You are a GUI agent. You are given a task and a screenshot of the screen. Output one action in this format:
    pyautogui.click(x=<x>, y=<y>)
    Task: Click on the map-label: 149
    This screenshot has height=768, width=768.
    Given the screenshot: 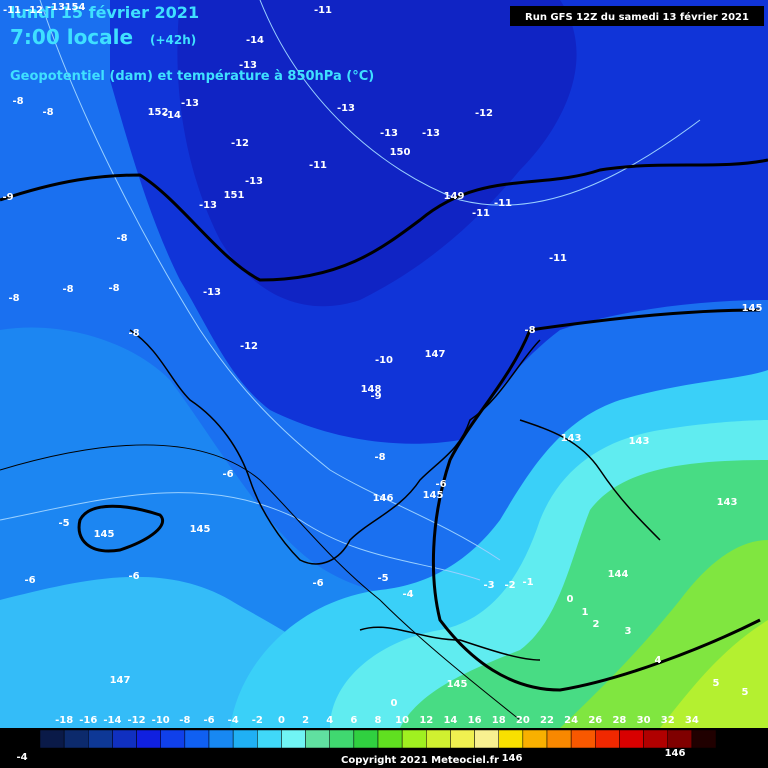 What is the action you would take?
    pyautogui.click(x=454, y=196)
    